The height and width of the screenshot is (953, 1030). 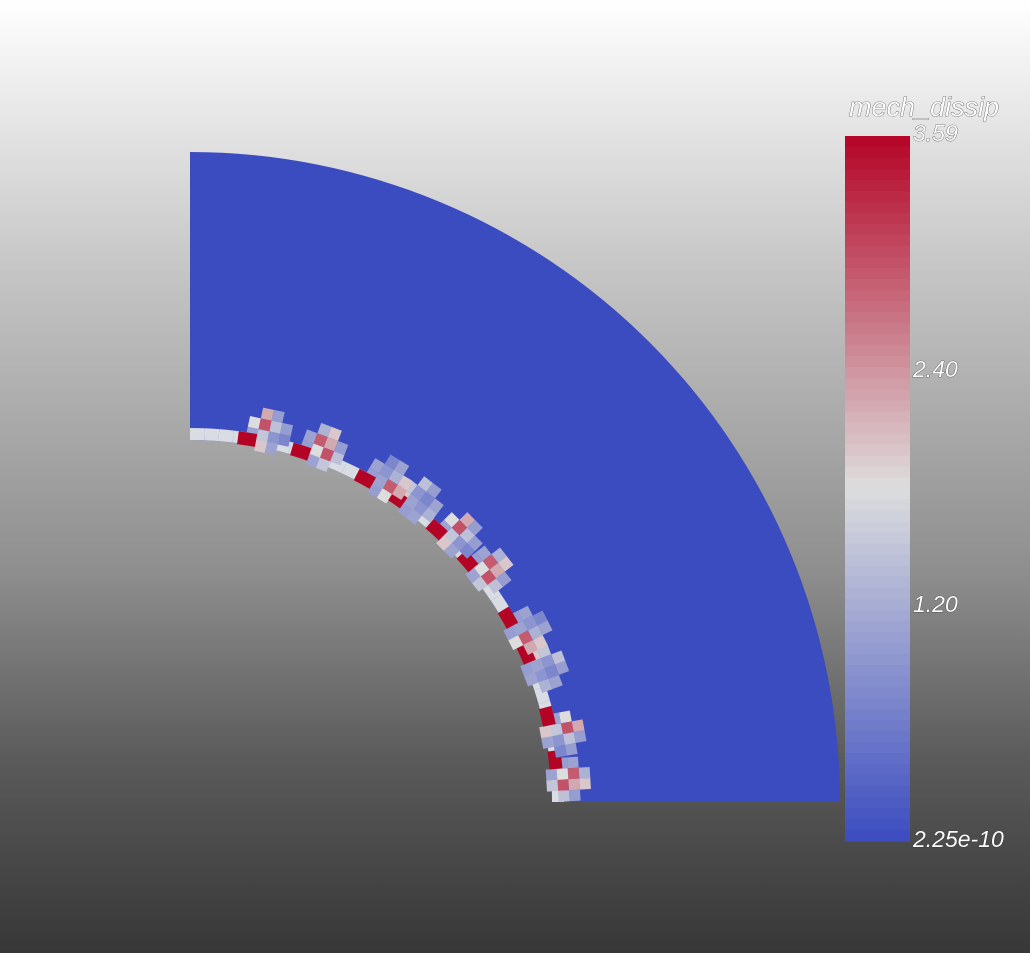 I want to click on colorbar: mech_dissip 3.59 2.40 1.20 2.25e-10, so click(x=924, y=472).